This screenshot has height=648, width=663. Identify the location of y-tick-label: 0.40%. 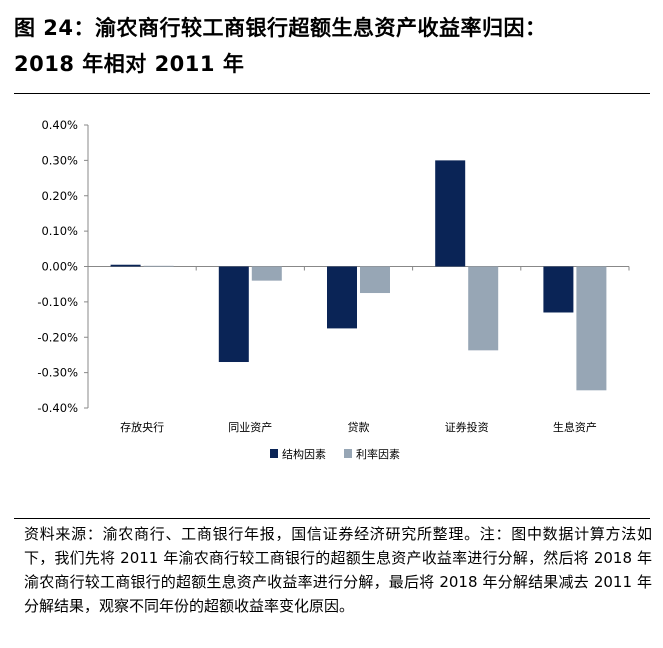
(59, 125).